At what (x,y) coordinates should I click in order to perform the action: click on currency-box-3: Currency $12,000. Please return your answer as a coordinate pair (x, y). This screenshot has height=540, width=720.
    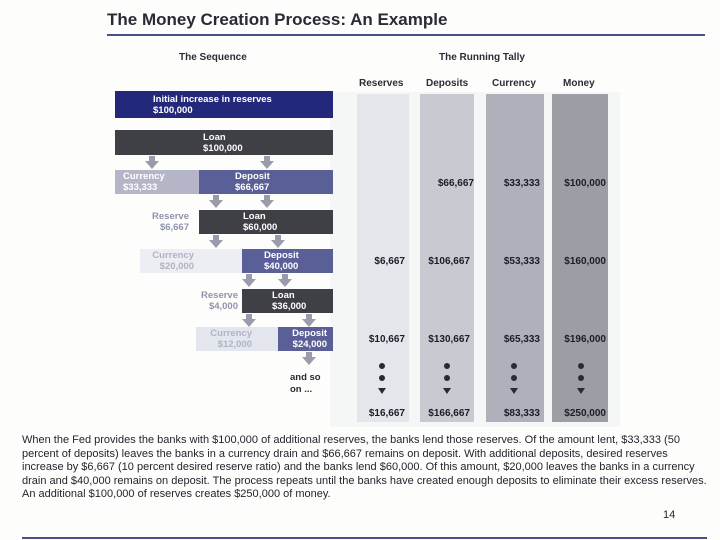
    Looking at the image, I should click on (237, 339).